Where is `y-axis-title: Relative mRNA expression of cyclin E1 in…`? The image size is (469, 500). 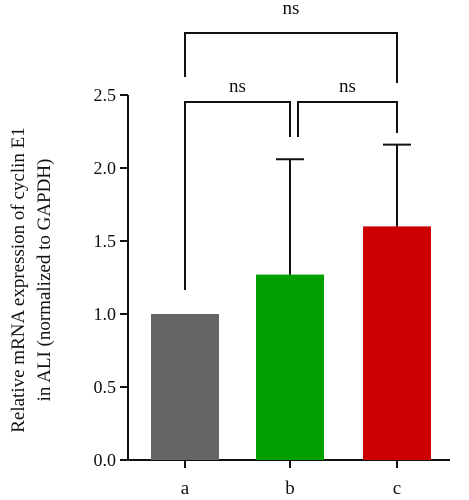
y-axis-title: Relative mRNA expression of cyclin E1 in… is located at coordinates (31, 280).